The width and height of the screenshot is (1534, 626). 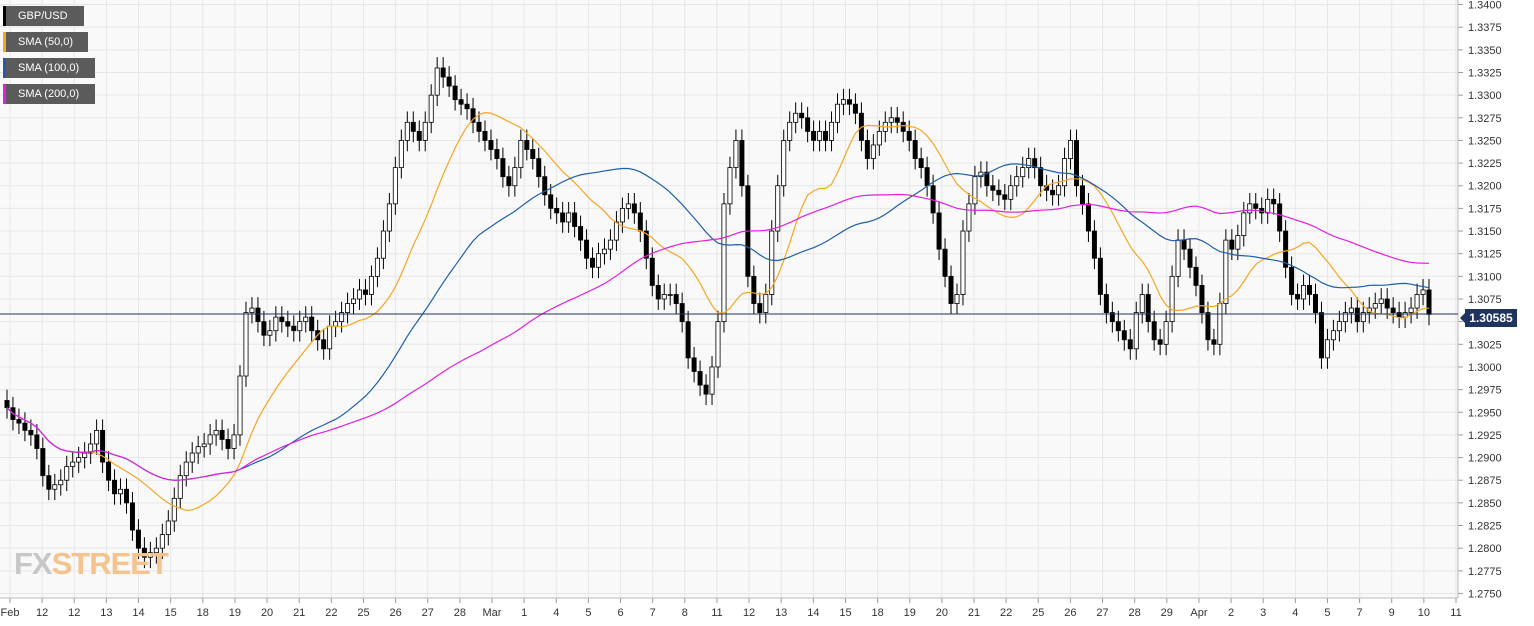 What do you see at coordinates (1263, 613) in the screenshot?
I see `x-tick-label: 3` at bounding box center [1263, 613].